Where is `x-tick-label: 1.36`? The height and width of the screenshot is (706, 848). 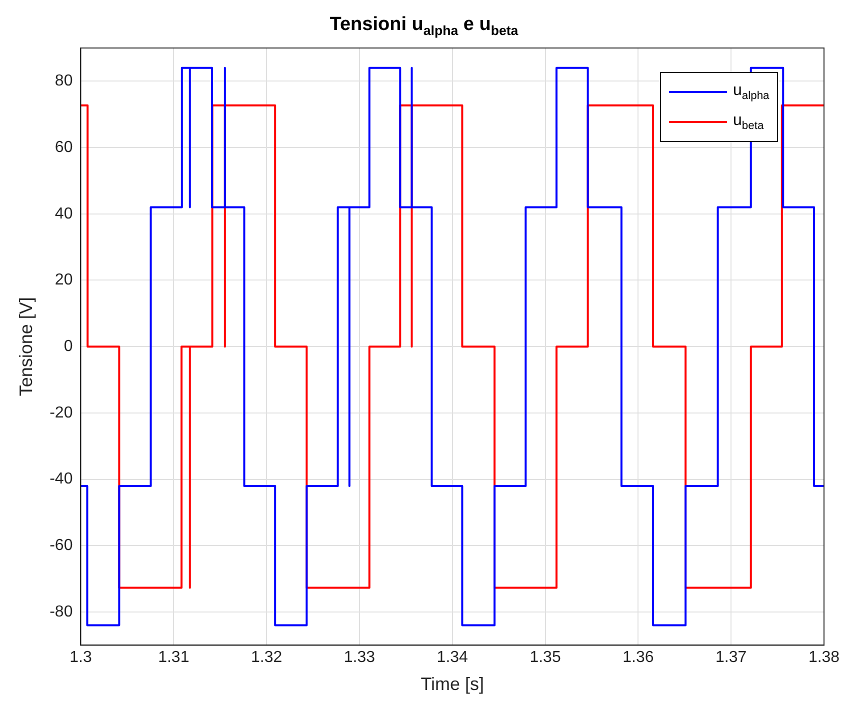 x-tick-label: 1.36 is located at coordinates (638, 657).